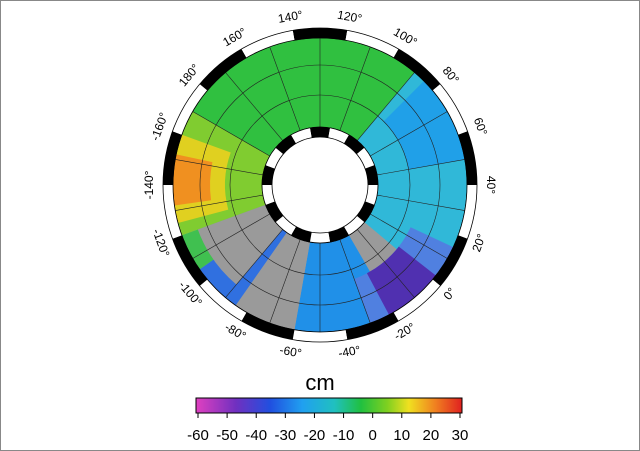 The width and height of the screenshot is (640, 451). Describe the element at coordinates (319, 382) in the screenshot. I see `colorbar-label: cm` at that location.